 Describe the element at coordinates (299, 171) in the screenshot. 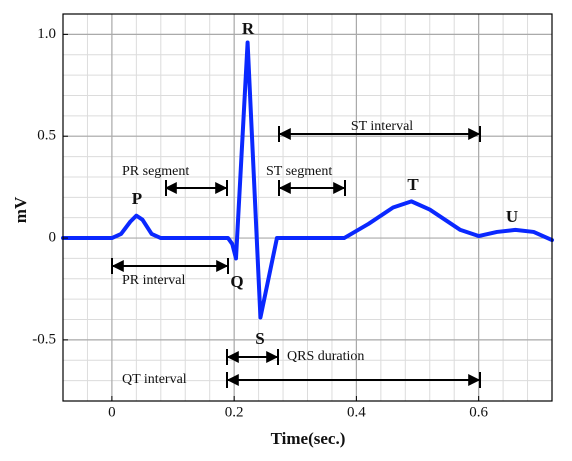

I see `annotation: ST segment` at that location.